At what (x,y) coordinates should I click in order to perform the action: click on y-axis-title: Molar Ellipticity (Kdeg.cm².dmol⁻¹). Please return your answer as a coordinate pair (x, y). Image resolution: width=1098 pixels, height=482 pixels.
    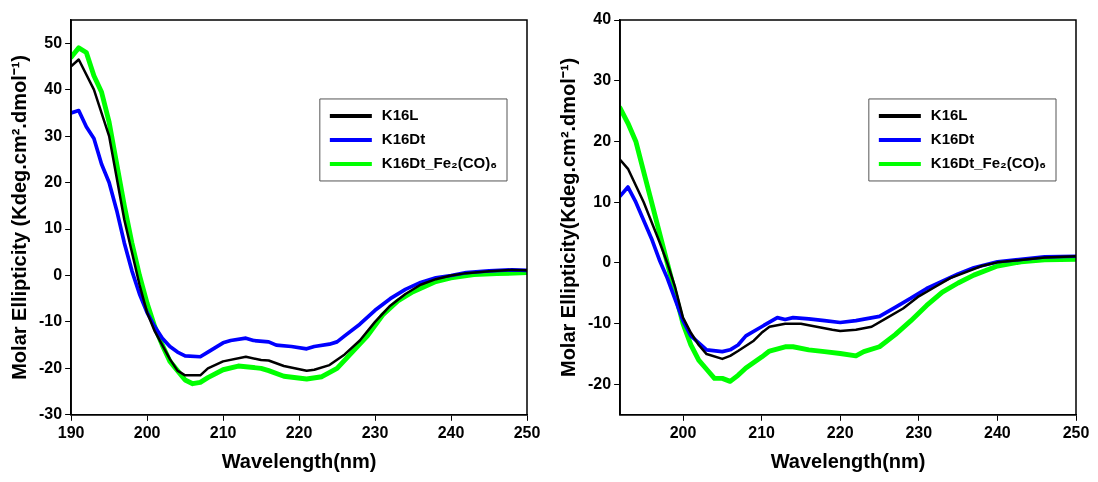
    Looking at the image, I should click on (18, 217).